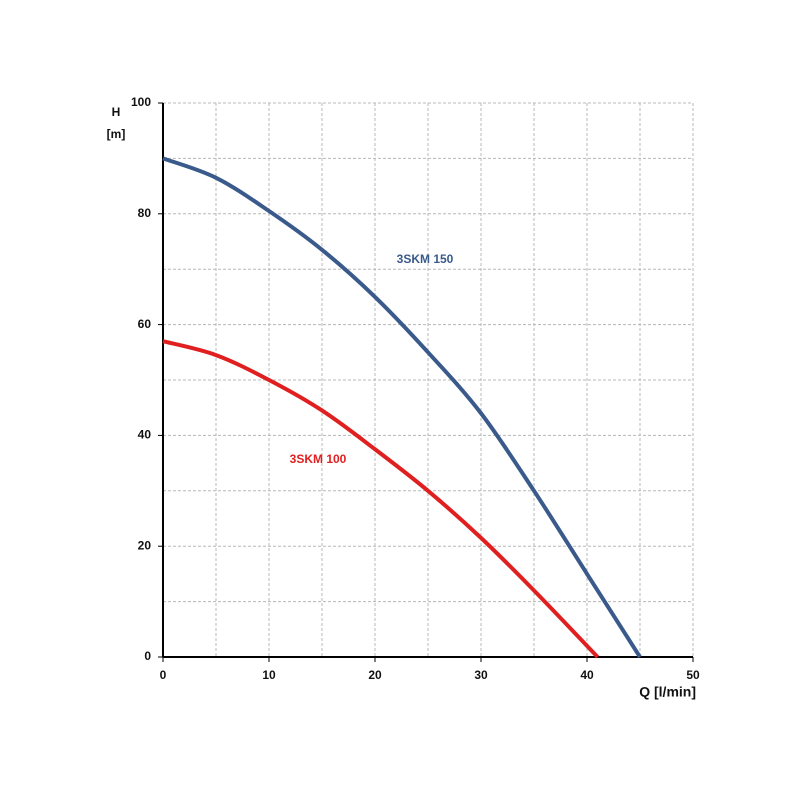 The width and height of the screenshot is (800, 800). I want to click on x-tick-label: 30, so click(481, 675).